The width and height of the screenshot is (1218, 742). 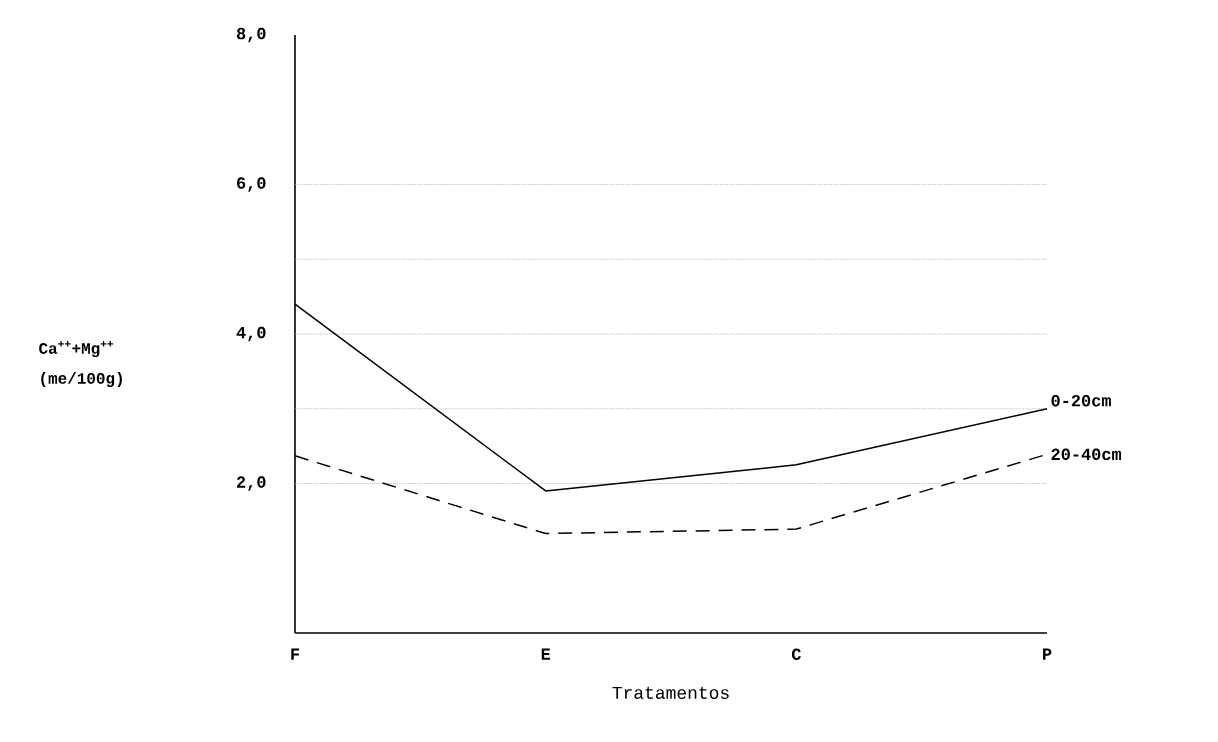 I want to click on x-tick-label: F, so click(x=295, y=654).